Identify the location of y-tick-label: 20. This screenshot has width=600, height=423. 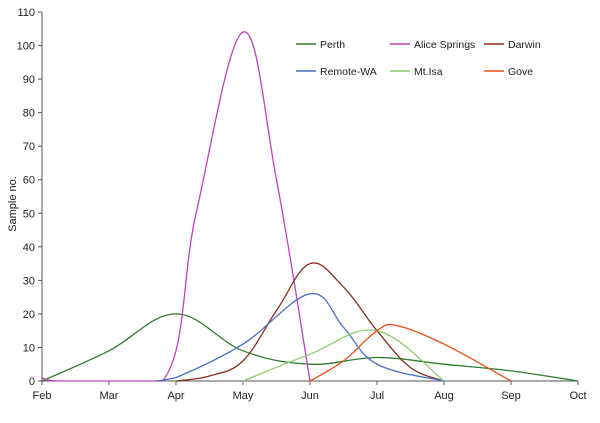
(29, 315).